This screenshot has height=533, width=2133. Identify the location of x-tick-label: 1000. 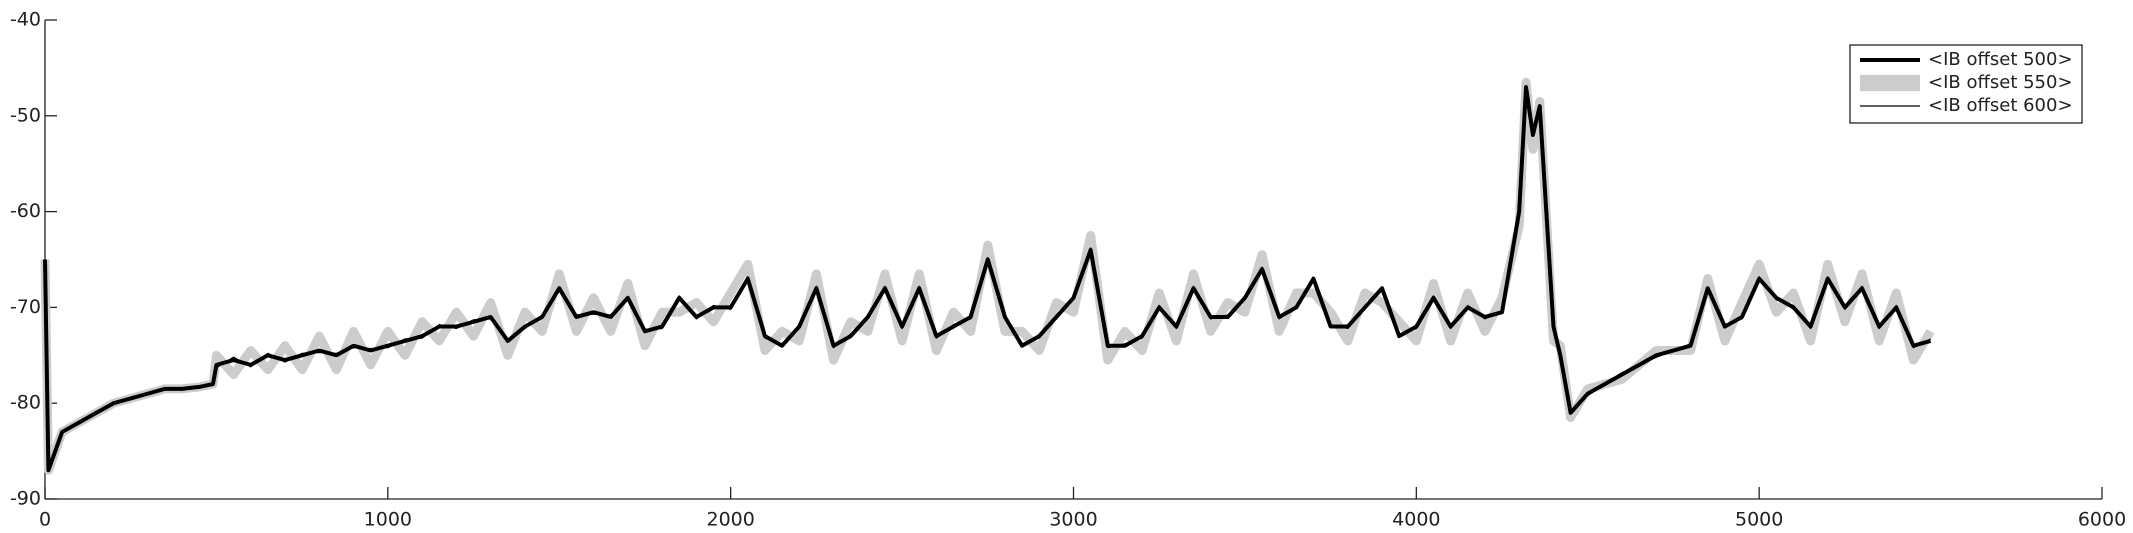
(388, 520).